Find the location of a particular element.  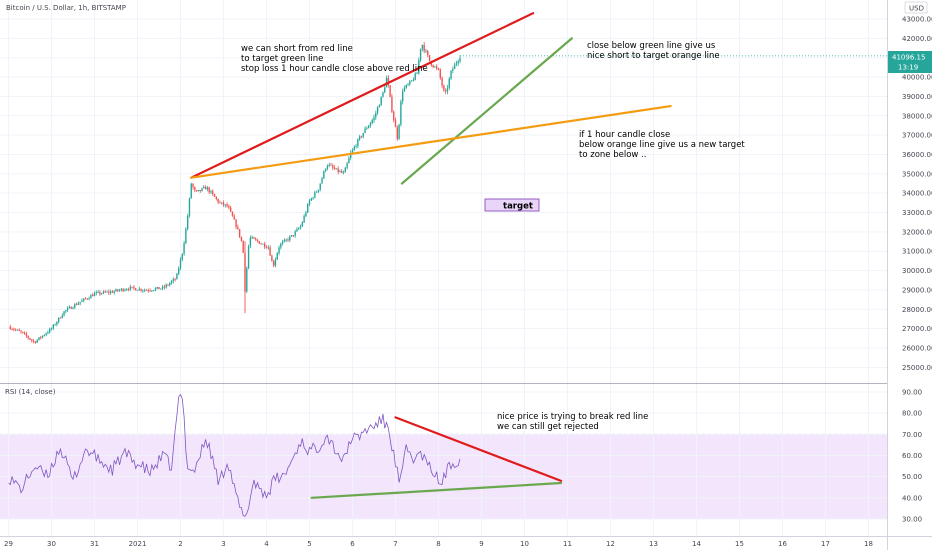

price-tick-label: 31000.00 is located at coordinates (917, 252).